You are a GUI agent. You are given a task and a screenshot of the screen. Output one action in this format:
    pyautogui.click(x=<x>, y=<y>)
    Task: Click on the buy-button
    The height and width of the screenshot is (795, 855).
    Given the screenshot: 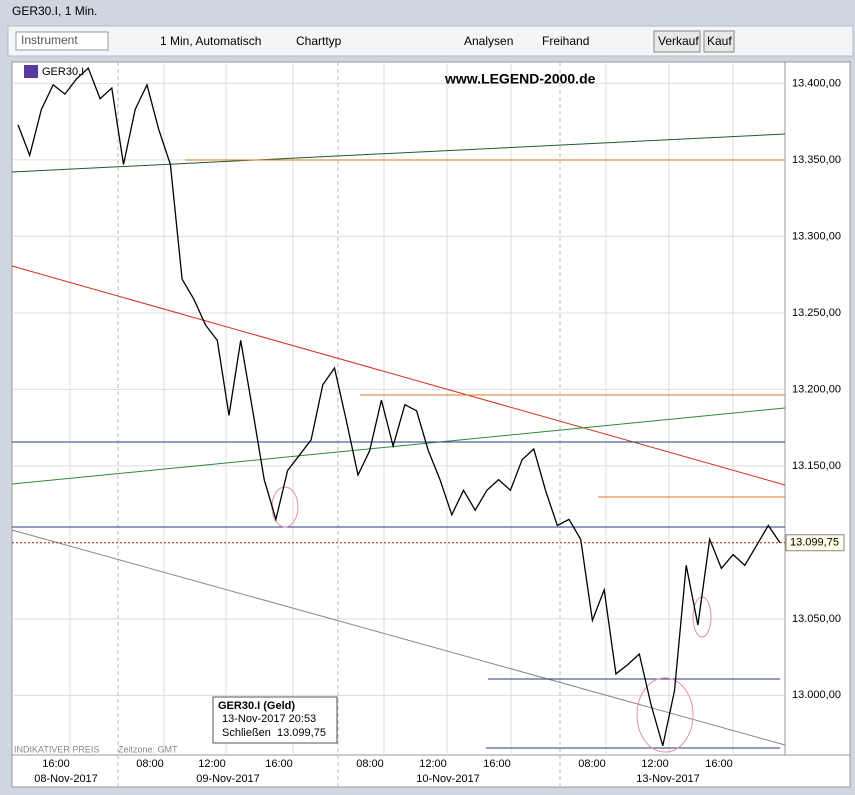 What is the action you would take?
    pyautogui.click(x=719, y=41)
    